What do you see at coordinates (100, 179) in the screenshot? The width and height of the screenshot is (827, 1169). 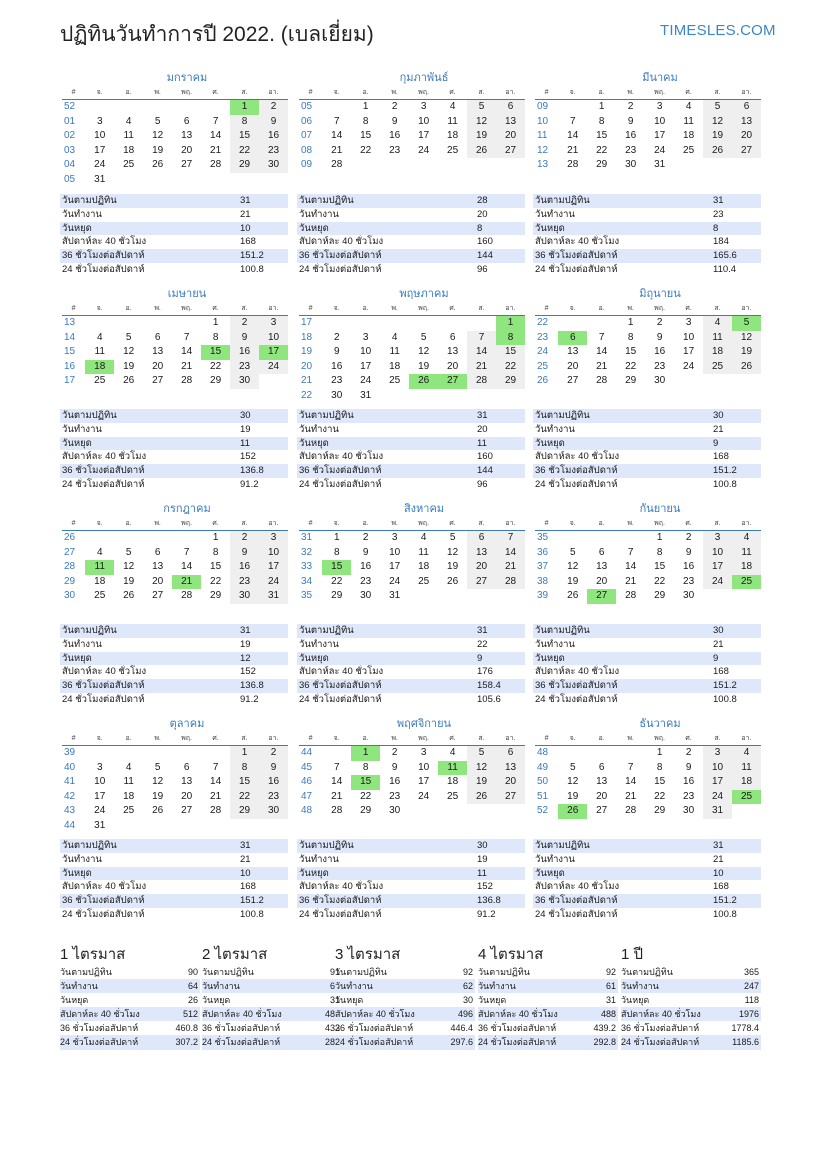 I see `day-cell: 31` at bounding box center [100, 179].